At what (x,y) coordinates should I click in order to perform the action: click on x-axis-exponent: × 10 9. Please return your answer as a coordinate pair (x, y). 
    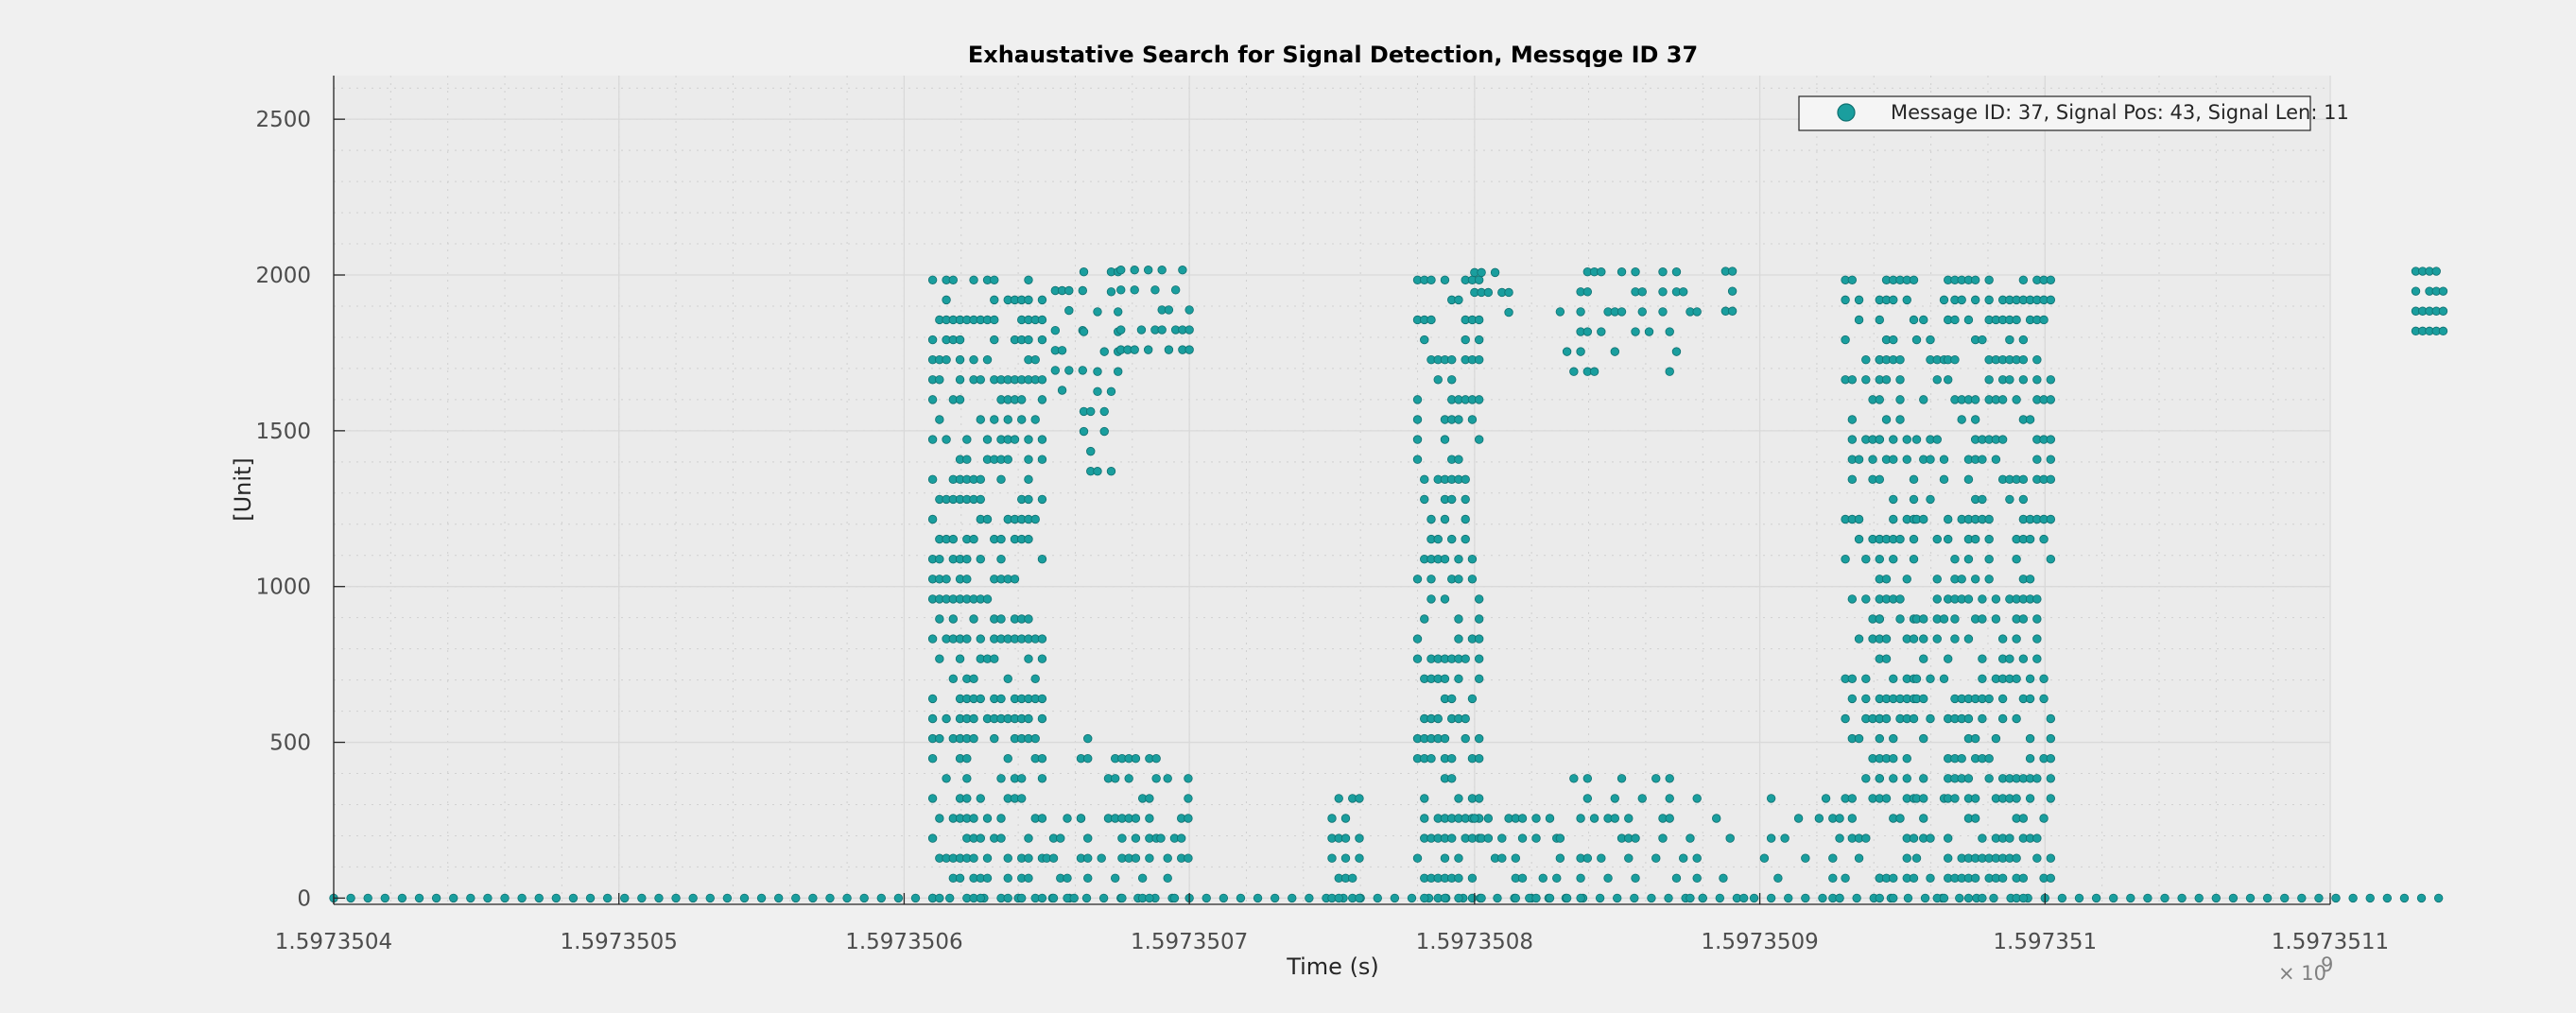
    Looking at the image, I should click on (2305, 969).